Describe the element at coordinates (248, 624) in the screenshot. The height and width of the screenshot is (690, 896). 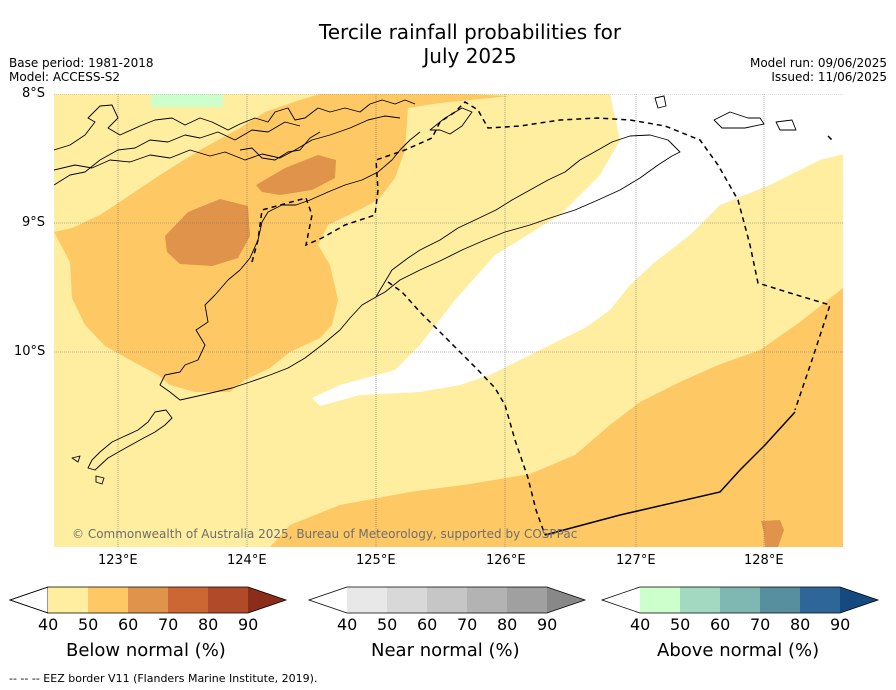
I see `cb1-tick-90: 90` at that location.